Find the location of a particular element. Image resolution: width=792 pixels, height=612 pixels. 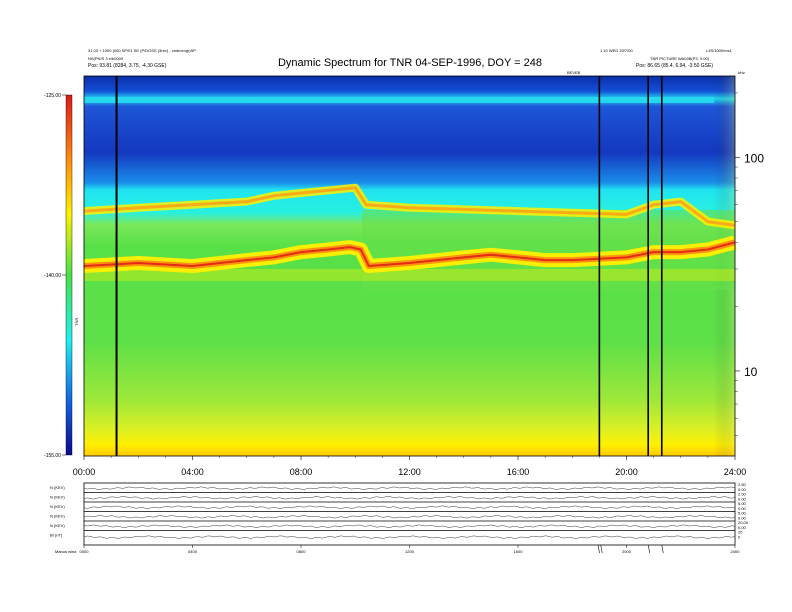

header-top-right-code: L3S/1000/ms1 is located at coordinates (719, 50).